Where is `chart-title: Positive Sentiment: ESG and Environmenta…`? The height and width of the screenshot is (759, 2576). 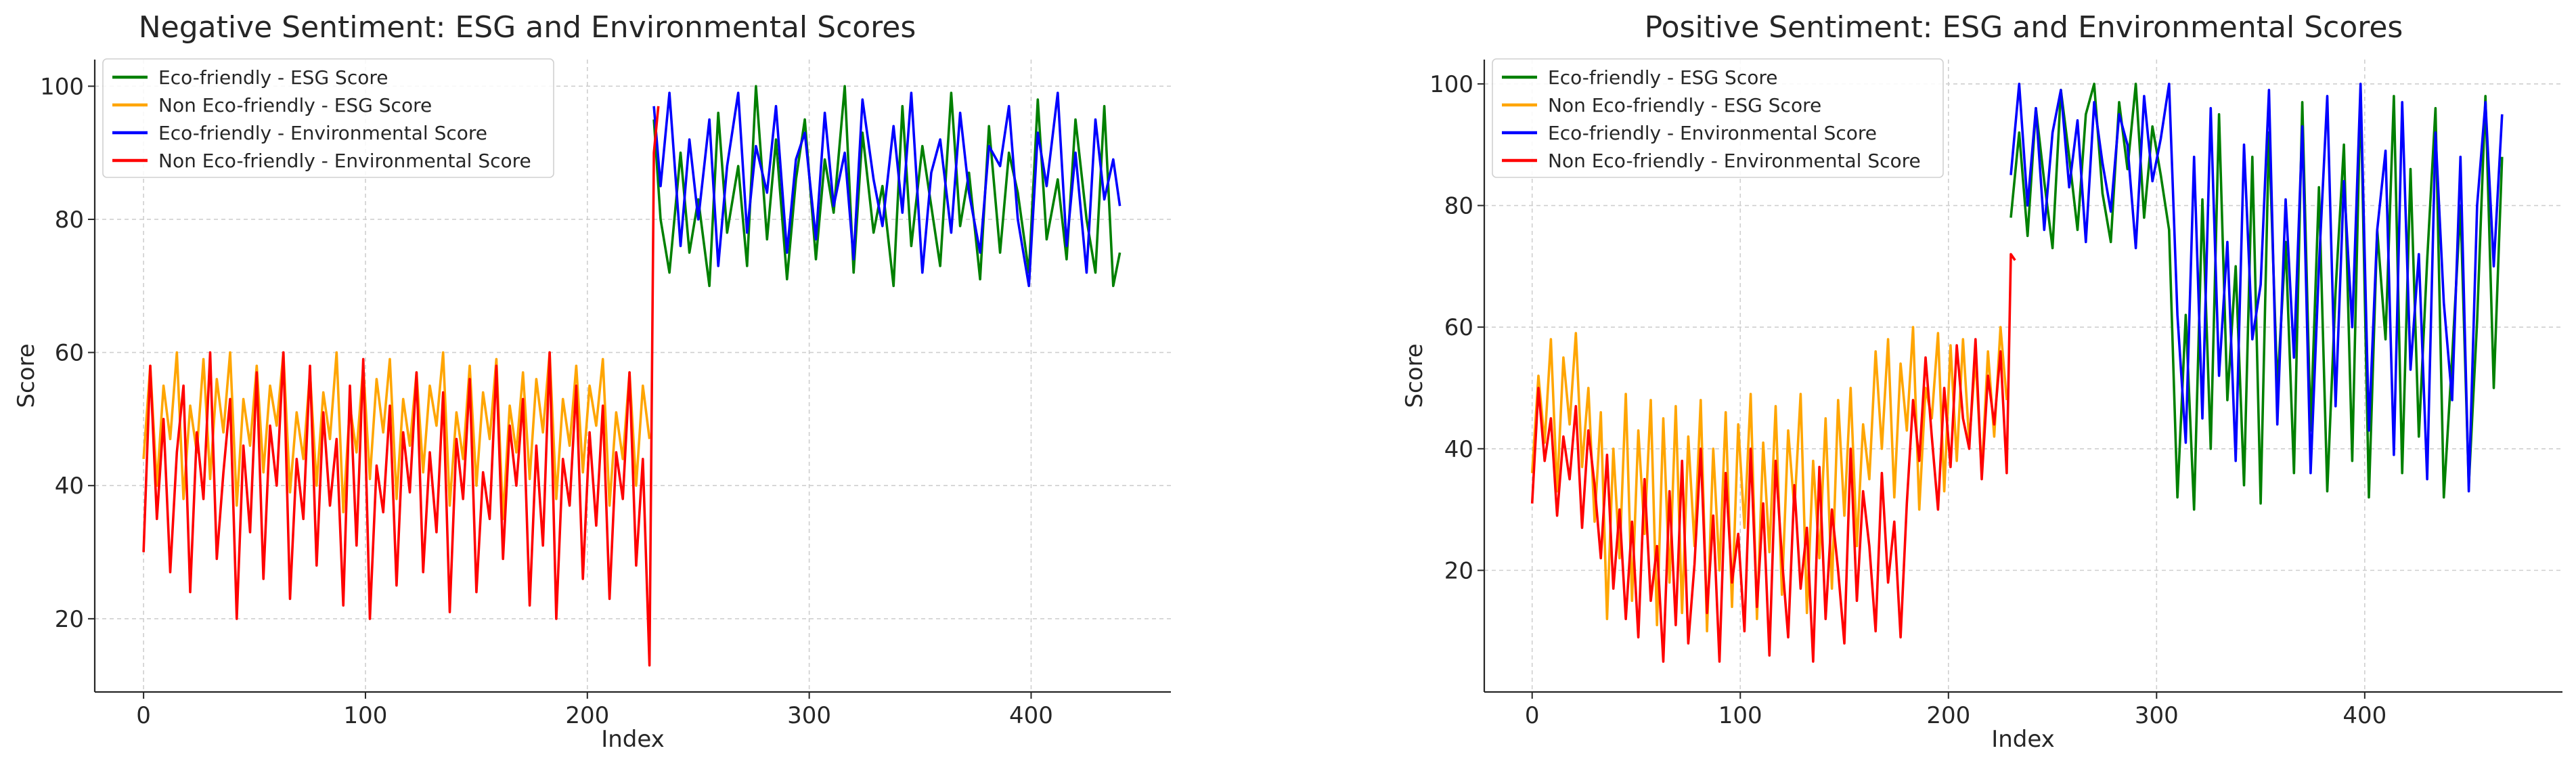
chart-title: Positive Sentiment: ESG and Environmenta… is located at coordinates (2024, 28).